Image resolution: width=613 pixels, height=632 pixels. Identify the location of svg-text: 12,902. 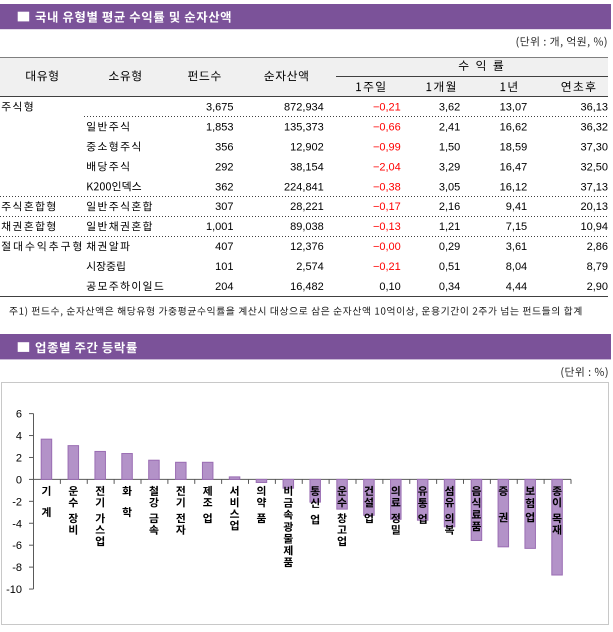
(307, 147).